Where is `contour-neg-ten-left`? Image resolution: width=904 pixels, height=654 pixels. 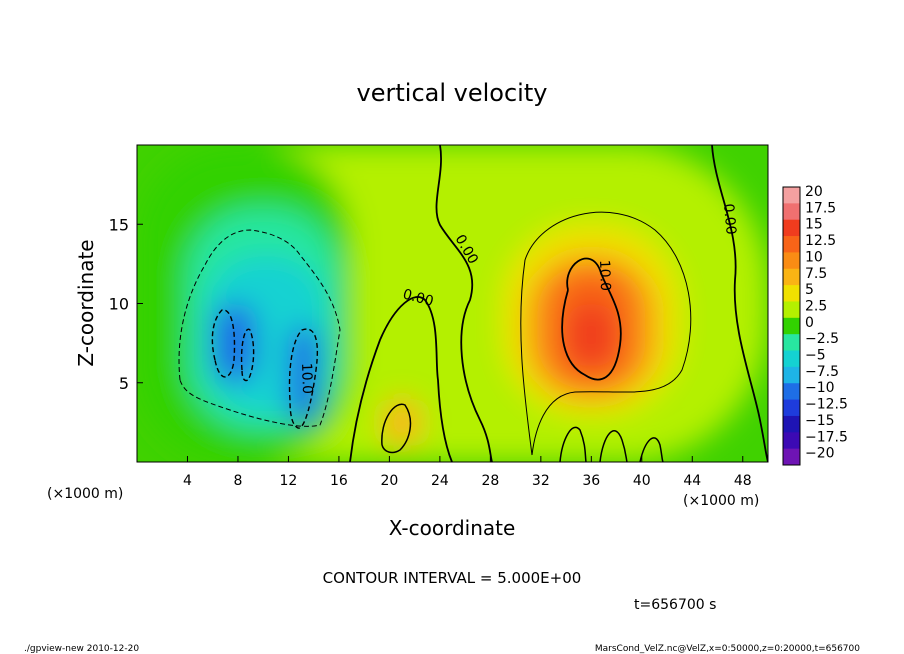 contour-neg-ten-left is located at coordinates (223, 343).